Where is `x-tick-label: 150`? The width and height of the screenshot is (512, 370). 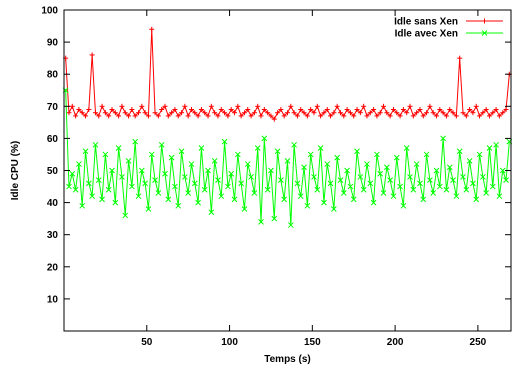 x-tick-label: 150 is located at coordinates (312, 342).